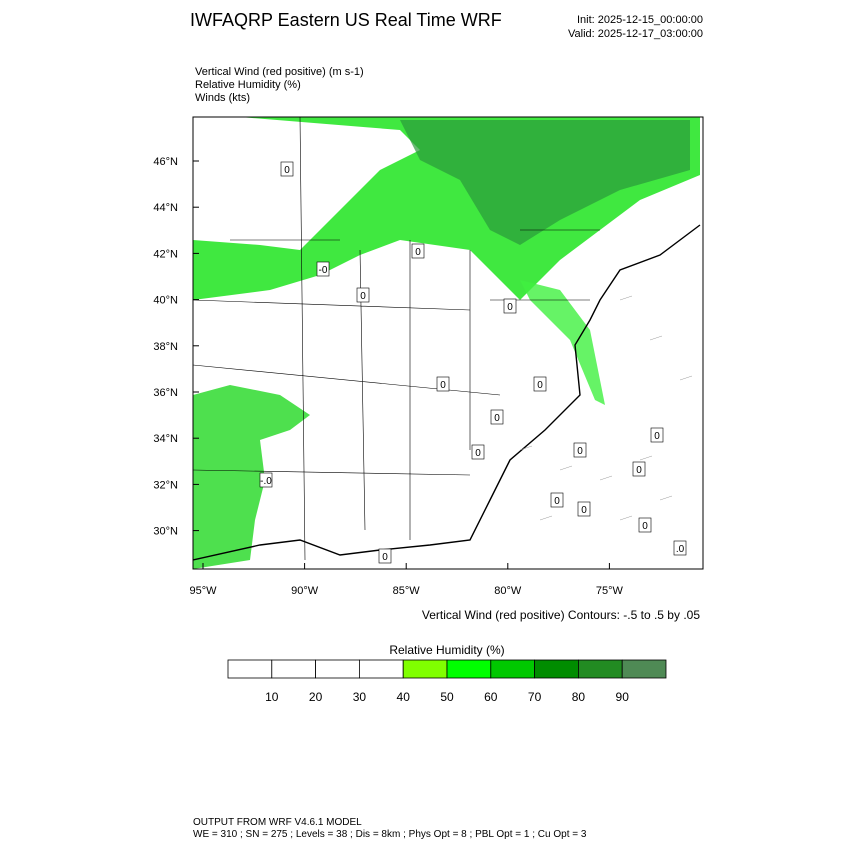  What do you see at coordinates (635, 34) in the screenshot?
I see `valid: Valid: 2025-12-17_03:00:00` at bounding box center [635, 34].